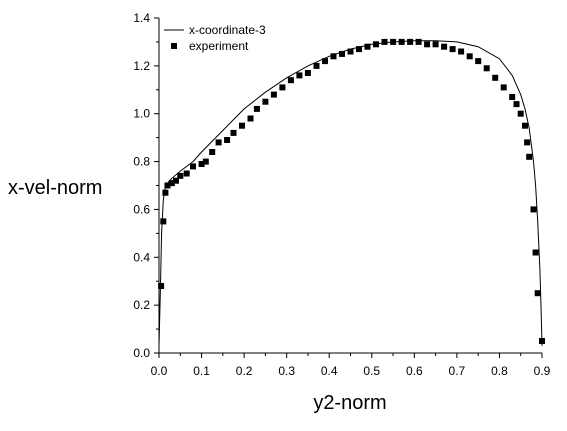  Describe the element at coordinates (329, 371) in the screenshot. I see `x-tick-label: 0.4` at that location.